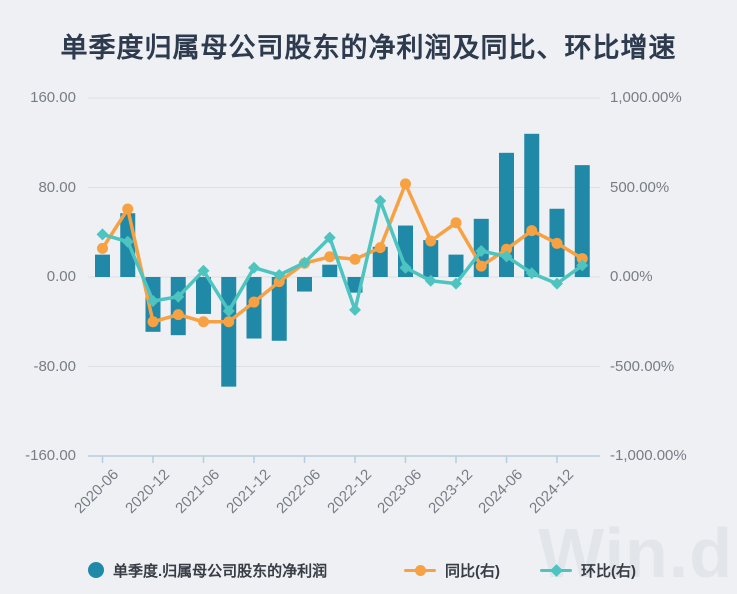 This screenshot has width=737, height=594. What do you see at coordinates (53, 97) in the screenshot?
I see `y-left-tick: 160.00` at bounding box center [53, 97].